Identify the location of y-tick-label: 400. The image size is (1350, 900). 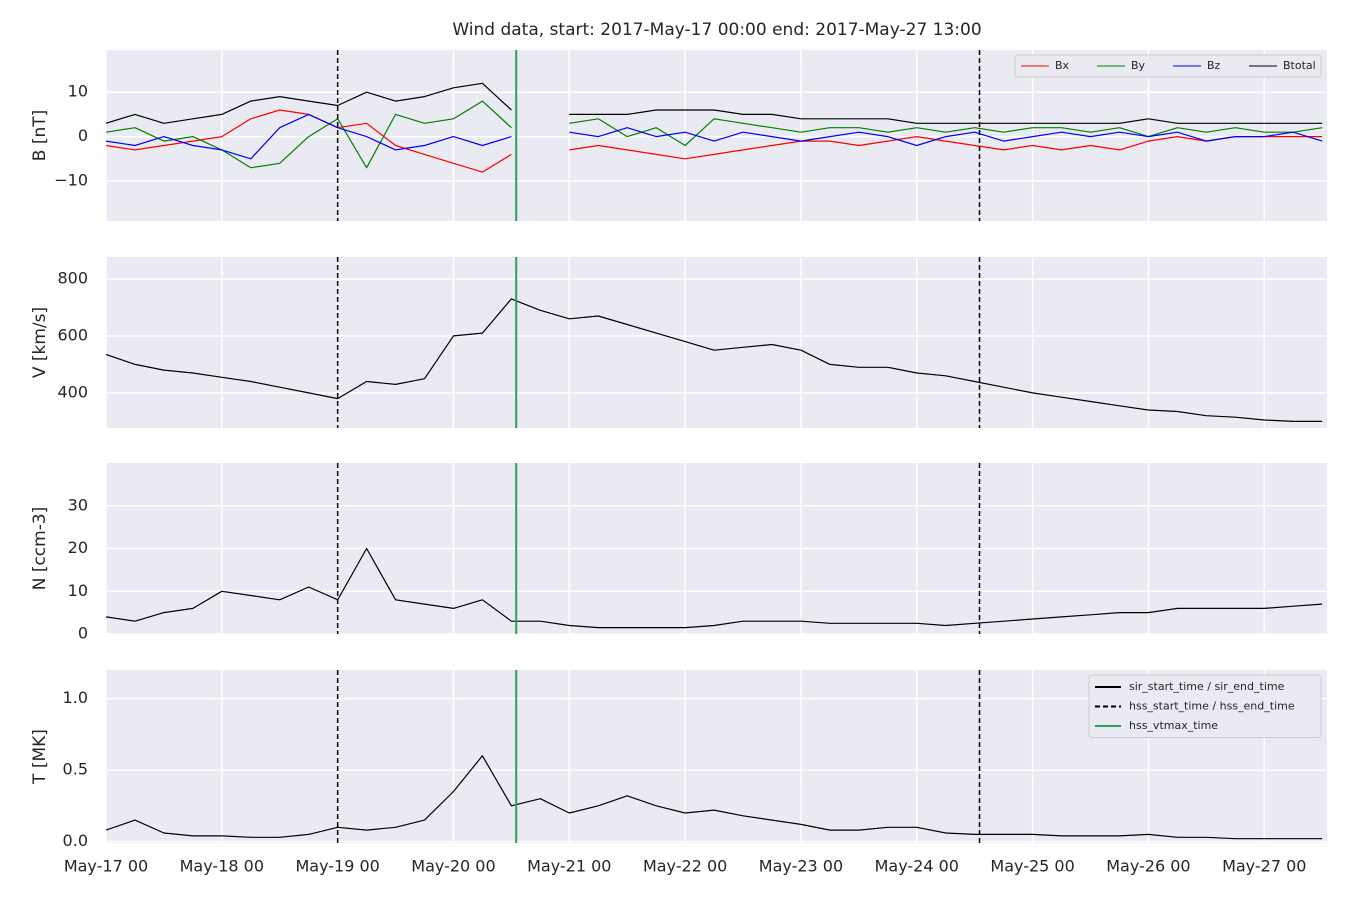
(72, 391).